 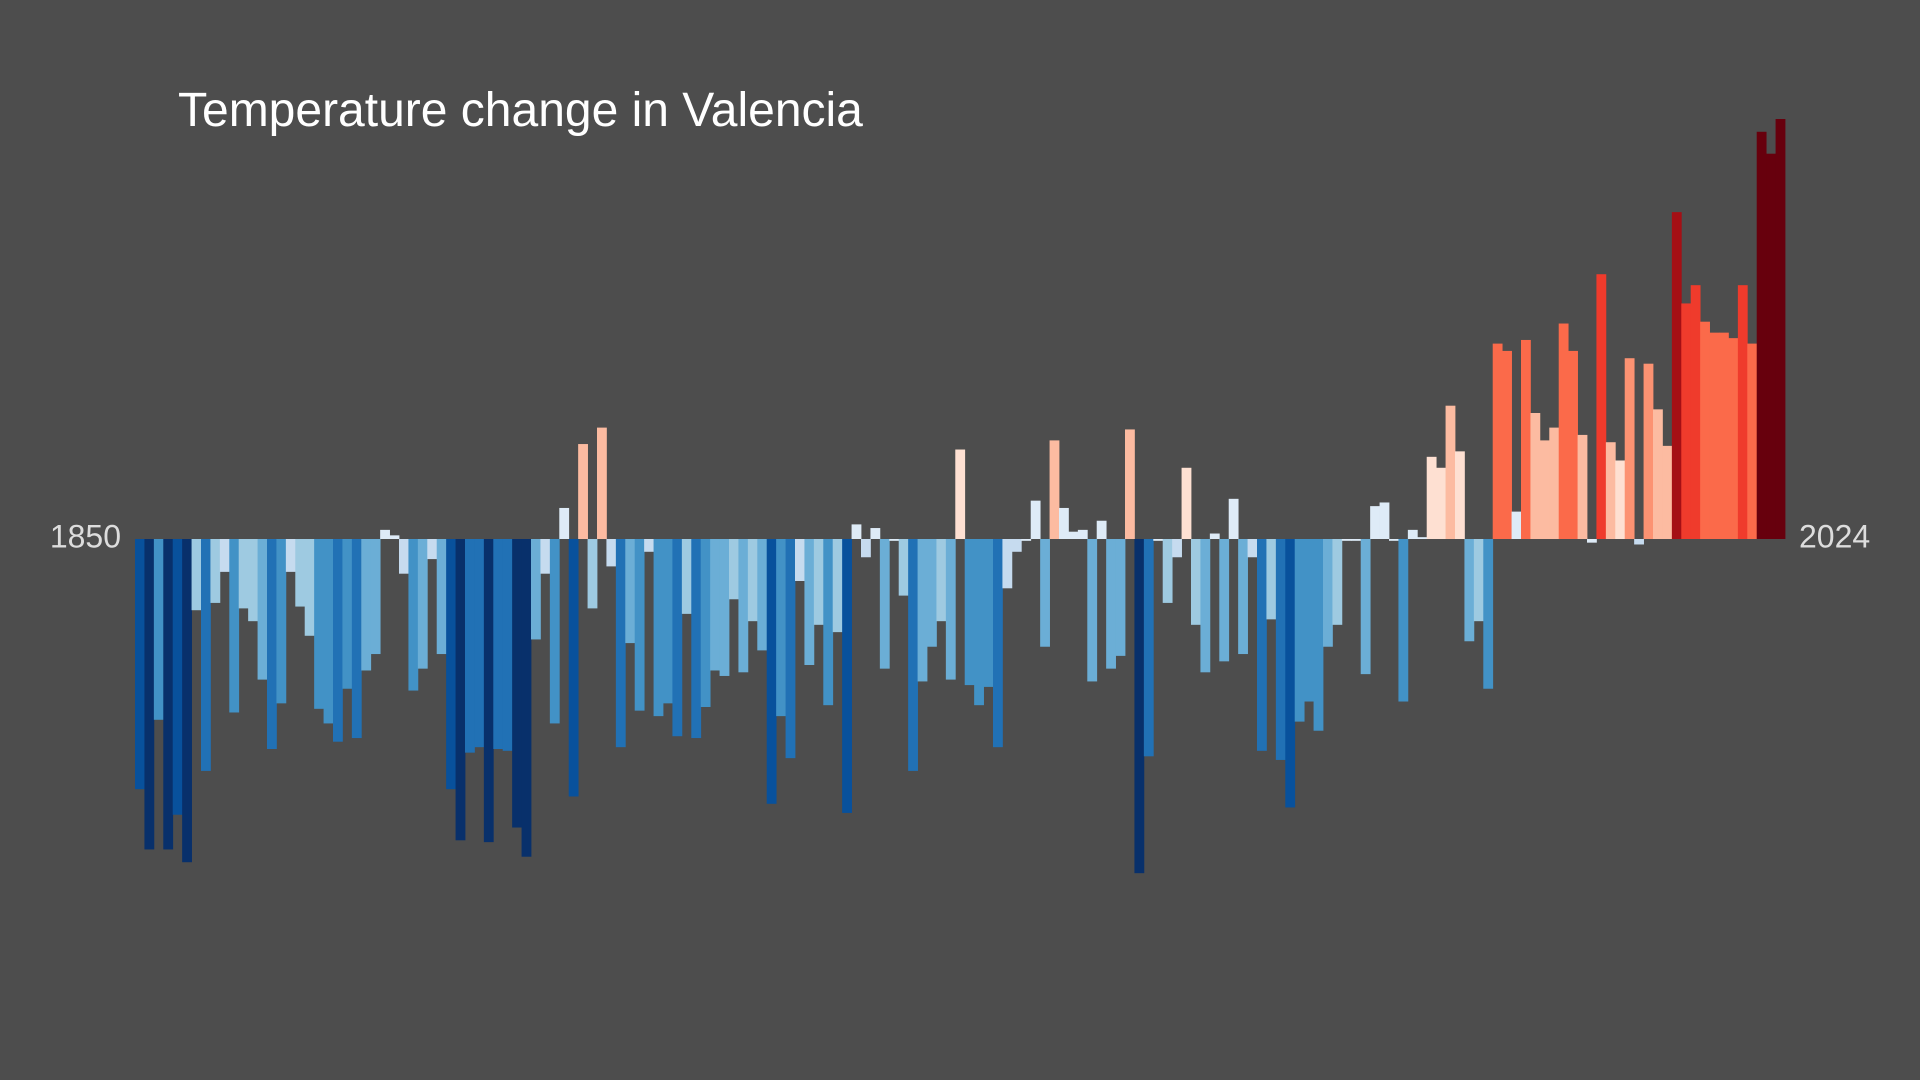 What do you see at coordinates (1834, 536) in the screenshot?
I see `x-tick-label: 2024` at bounding box center [1834, 536].